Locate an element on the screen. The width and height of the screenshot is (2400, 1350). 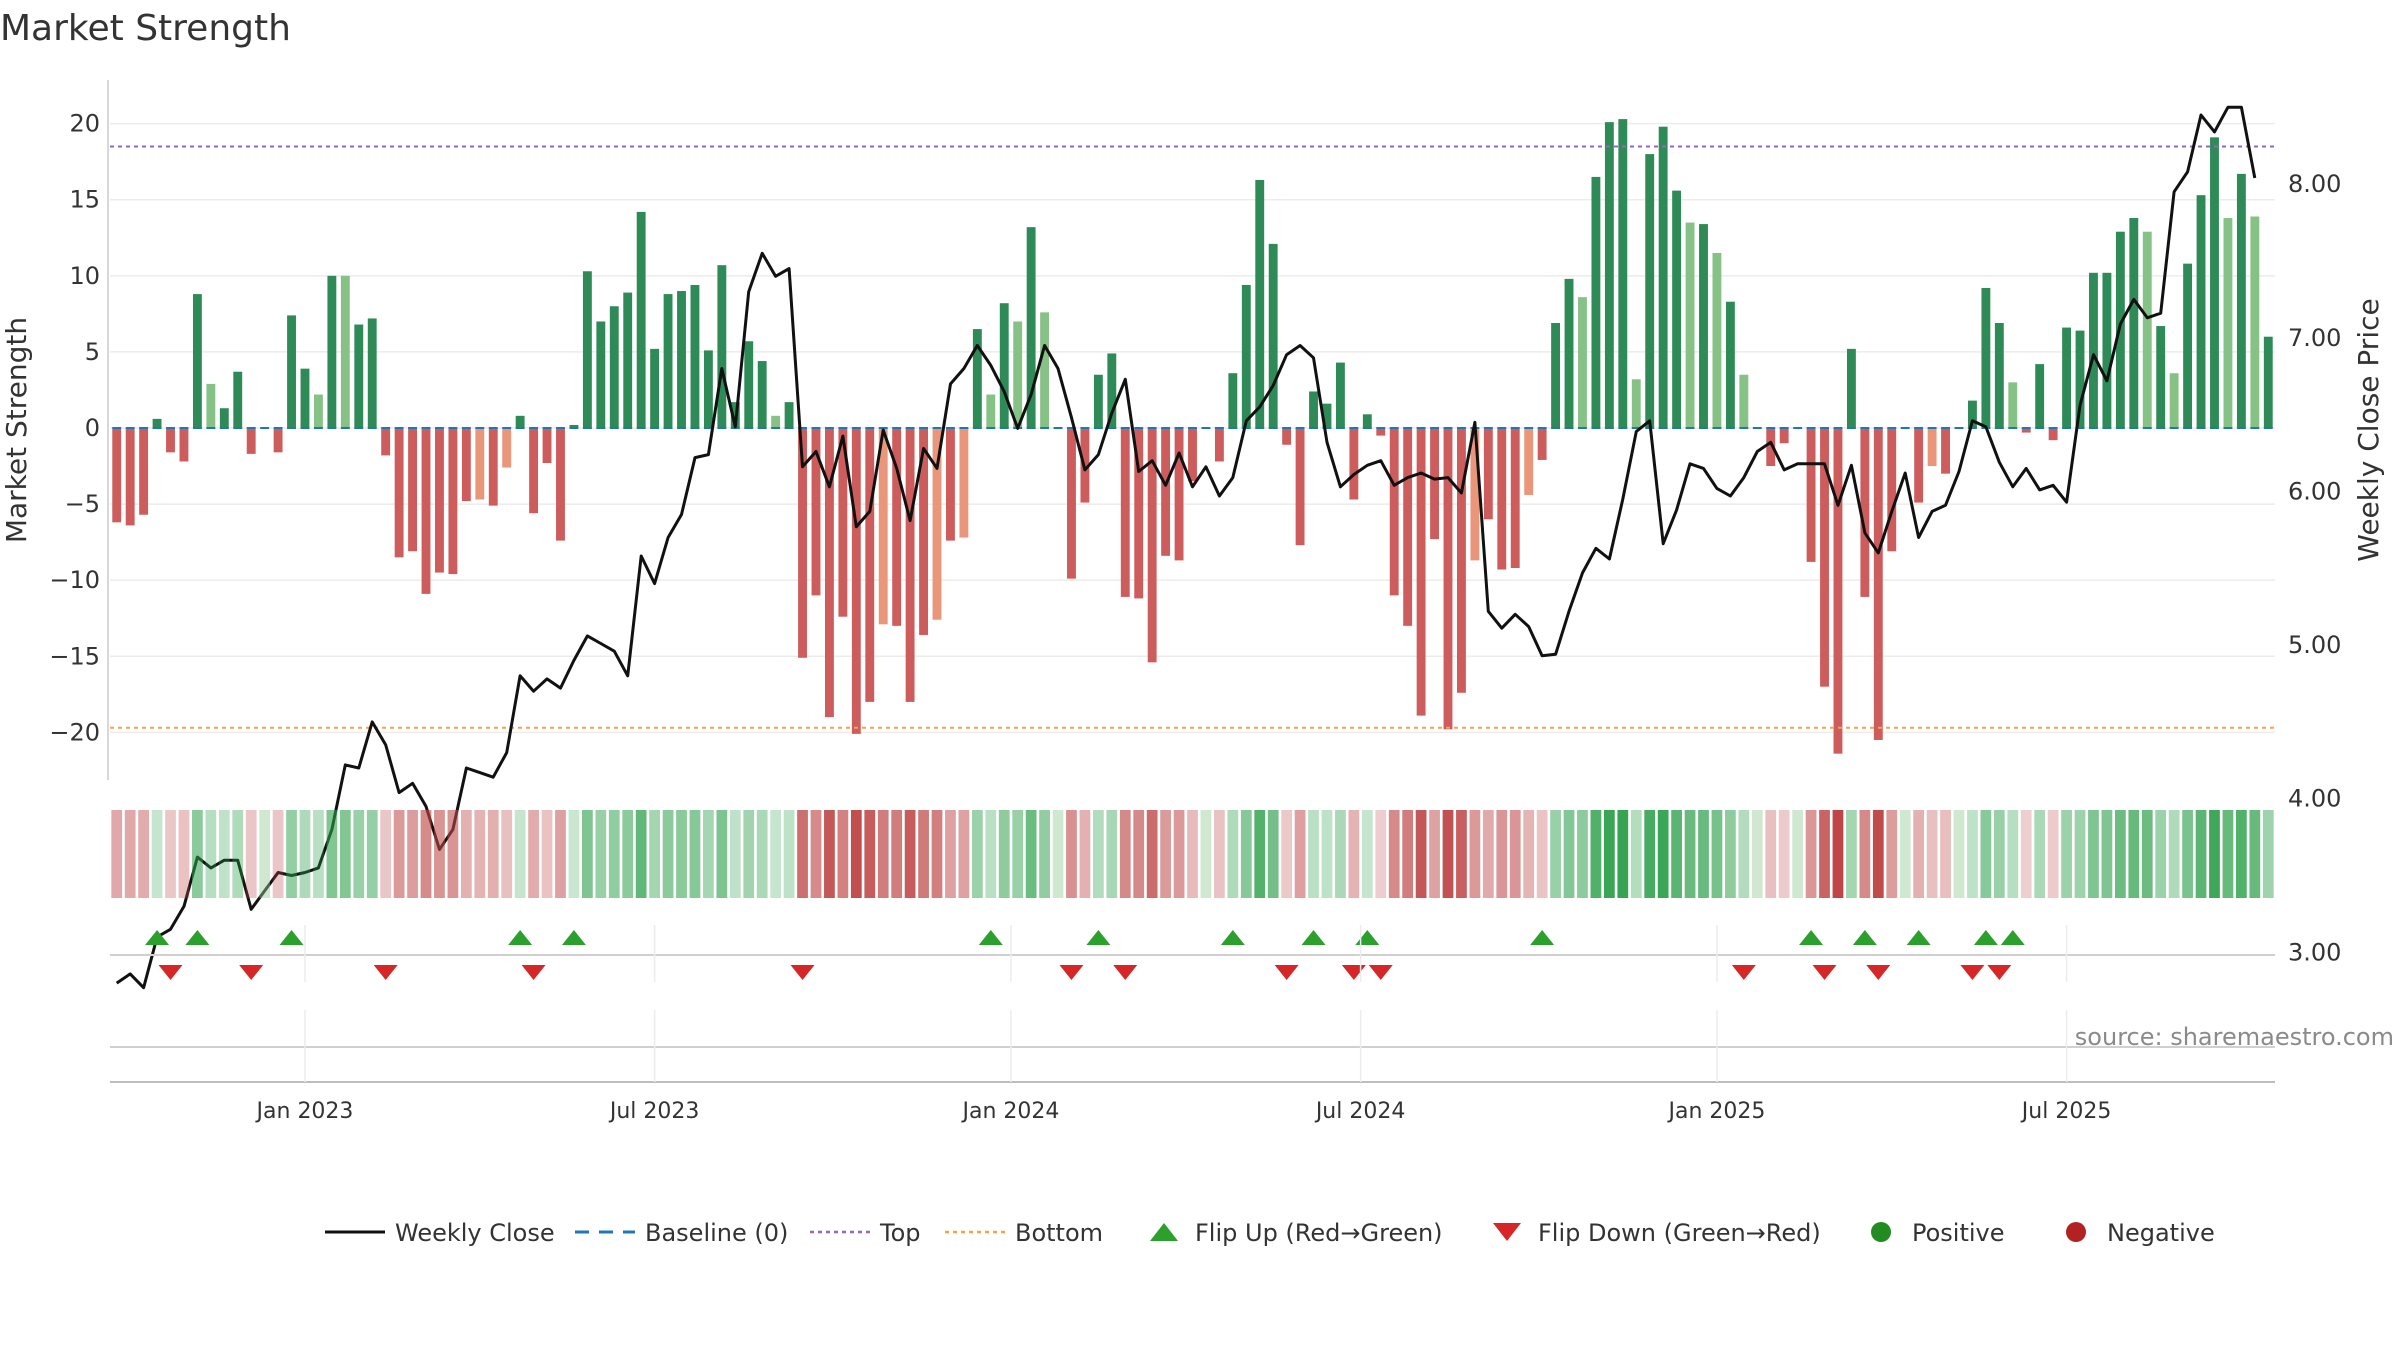
left-tick-label: −15 is located at coordinates (74, 656).